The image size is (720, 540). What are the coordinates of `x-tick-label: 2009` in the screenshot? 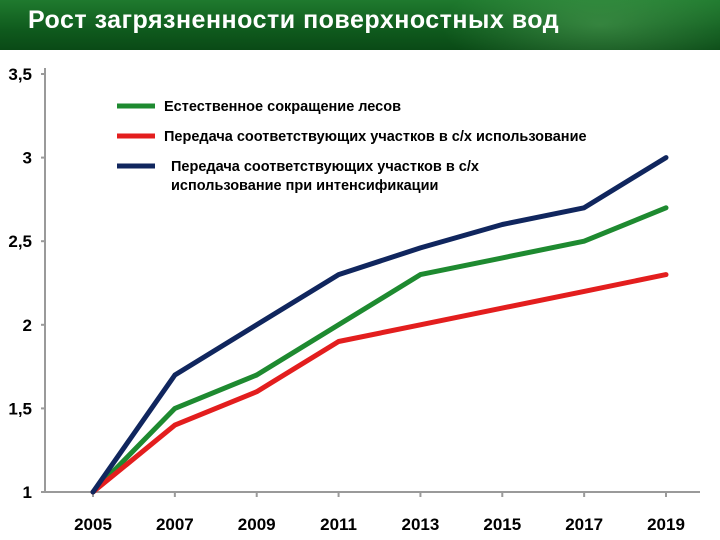 It's located at (257, 524).